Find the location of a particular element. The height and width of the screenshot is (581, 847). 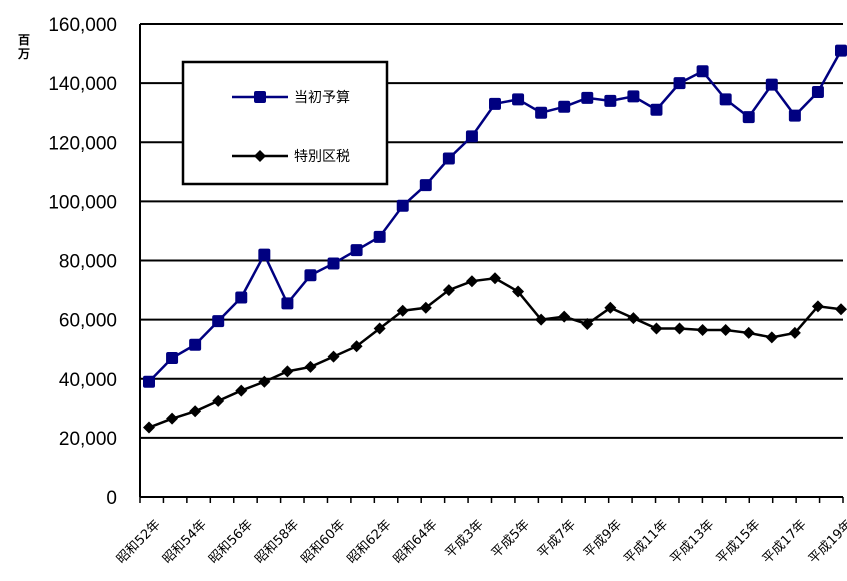

y-tick-label: 40,000 is located at coordinates (88, 380).